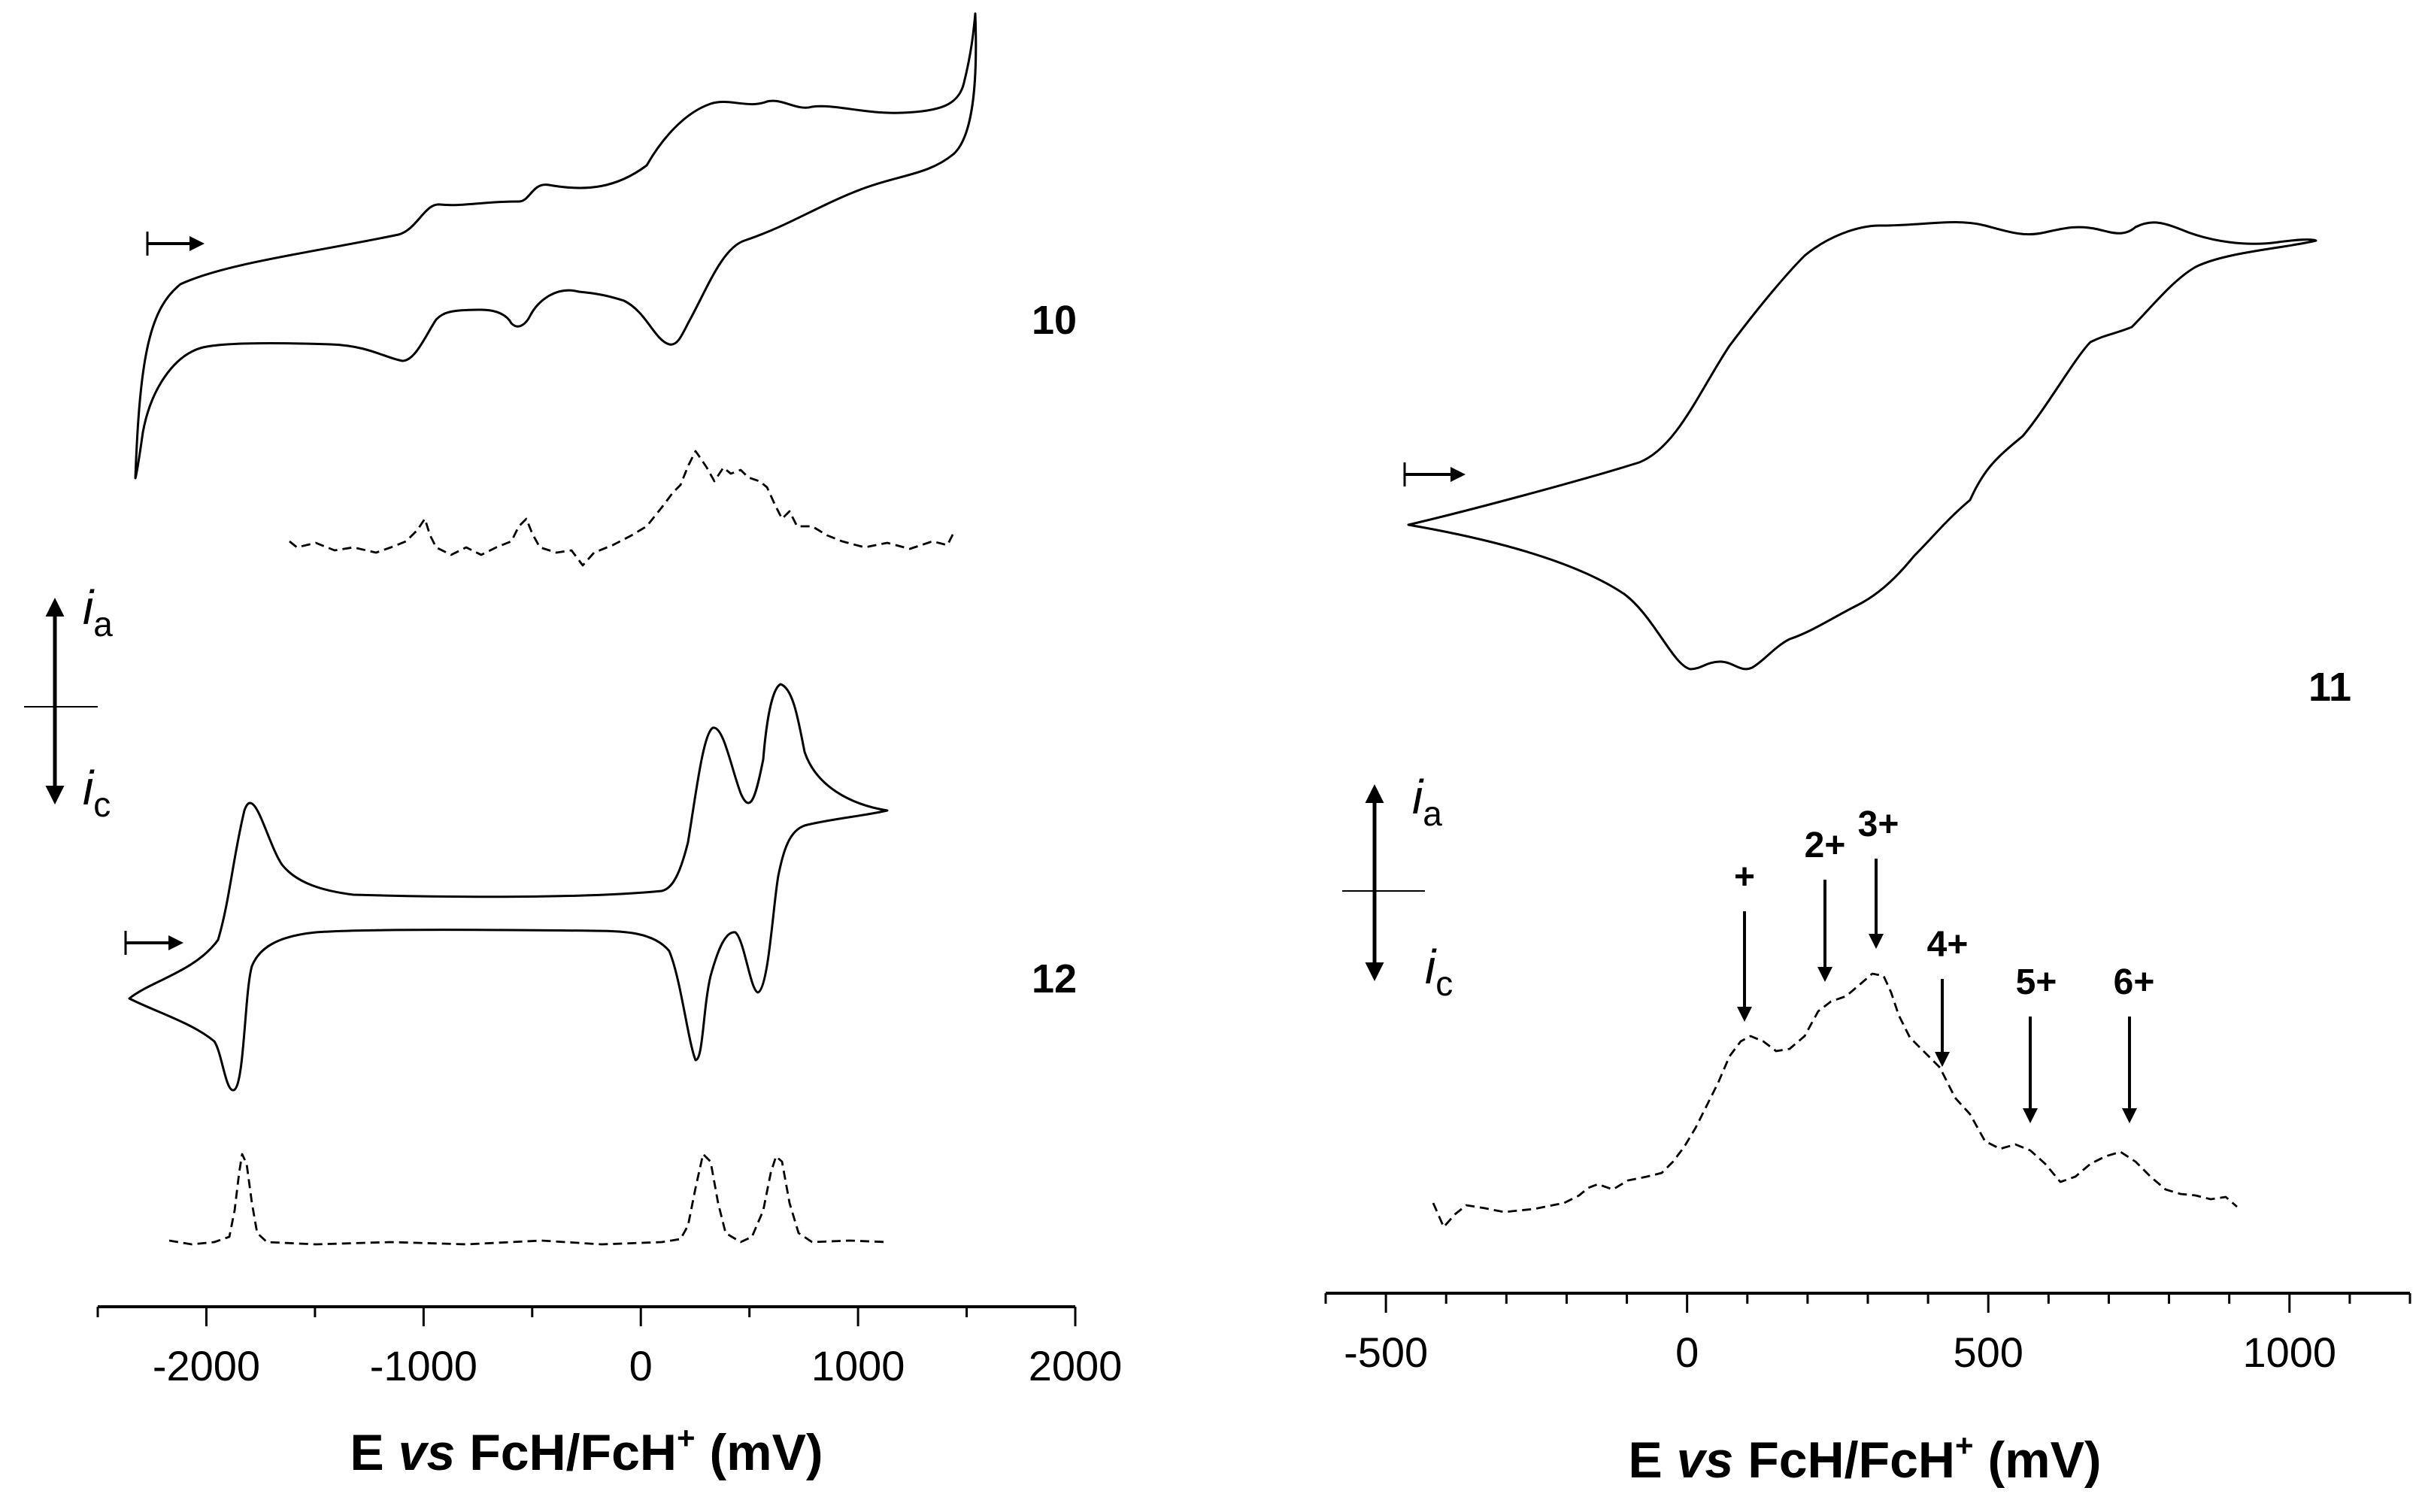 The height and width of the screenshot is (1512, 2422). Describe the element at coordinates (609, 1348) in the screenshot. I see `x-ticks-left: -2000 -1000 0 1000 2000` at that location.